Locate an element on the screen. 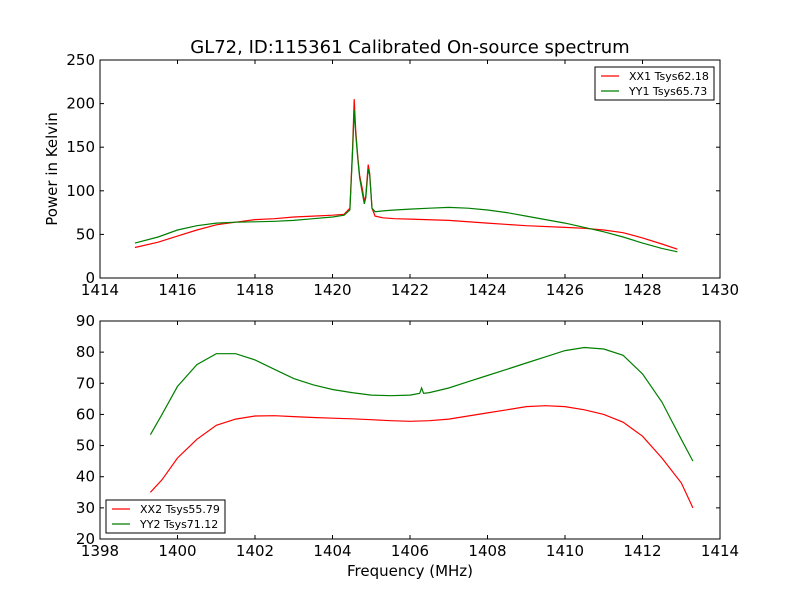 The height and width of the screenshot is (600, 800). x-tick-label: 1416 is located at coordinates (177, 290).